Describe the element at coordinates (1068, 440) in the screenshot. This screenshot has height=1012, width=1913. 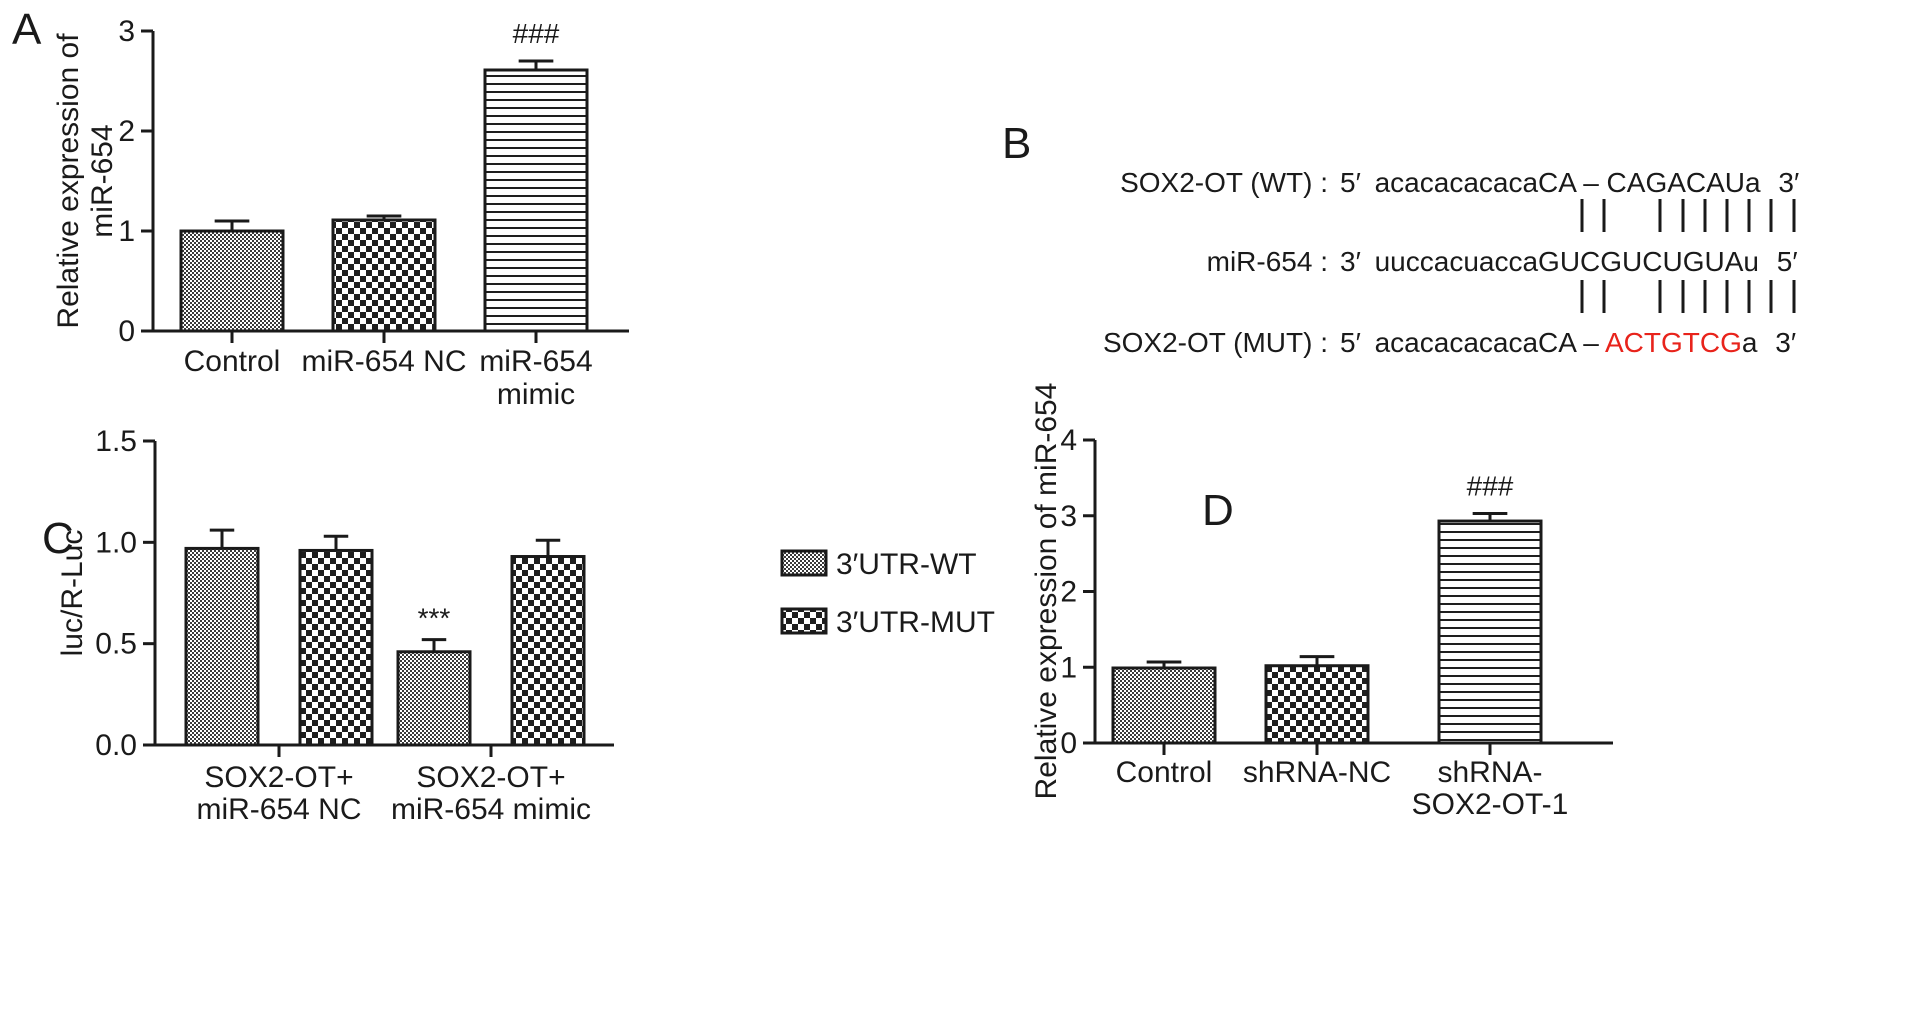
I see `chart-d-y-tick-label: 4` at that location.